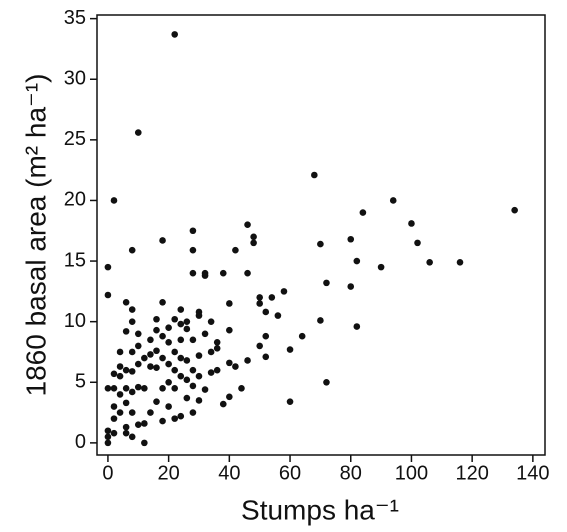 This screenshot has width=567, height=532. What do you see at coordinates (80, 442) in the screenshot?
I see `y-tick-label: 0` at bounding box center [80, 442].